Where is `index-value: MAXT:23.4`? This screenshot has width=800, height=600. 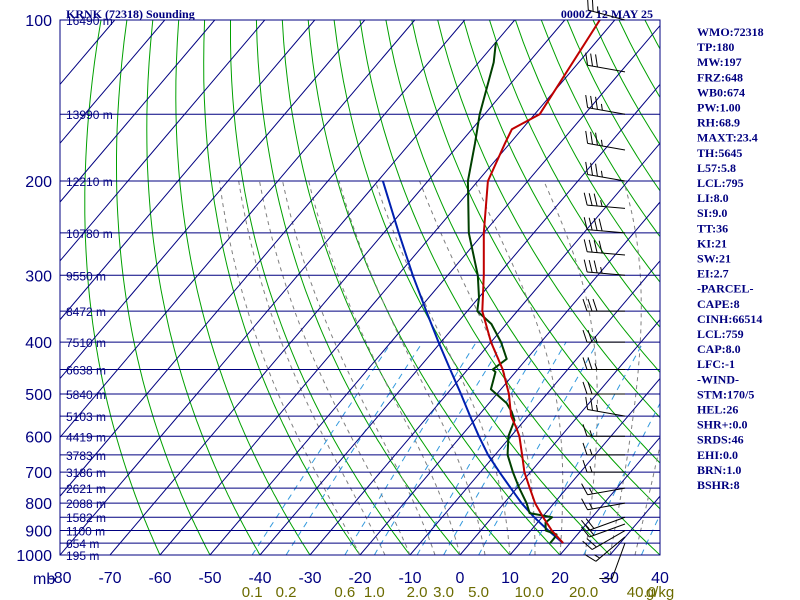
index-value: MAXT:23.4 is located at coordinates (727, 138).